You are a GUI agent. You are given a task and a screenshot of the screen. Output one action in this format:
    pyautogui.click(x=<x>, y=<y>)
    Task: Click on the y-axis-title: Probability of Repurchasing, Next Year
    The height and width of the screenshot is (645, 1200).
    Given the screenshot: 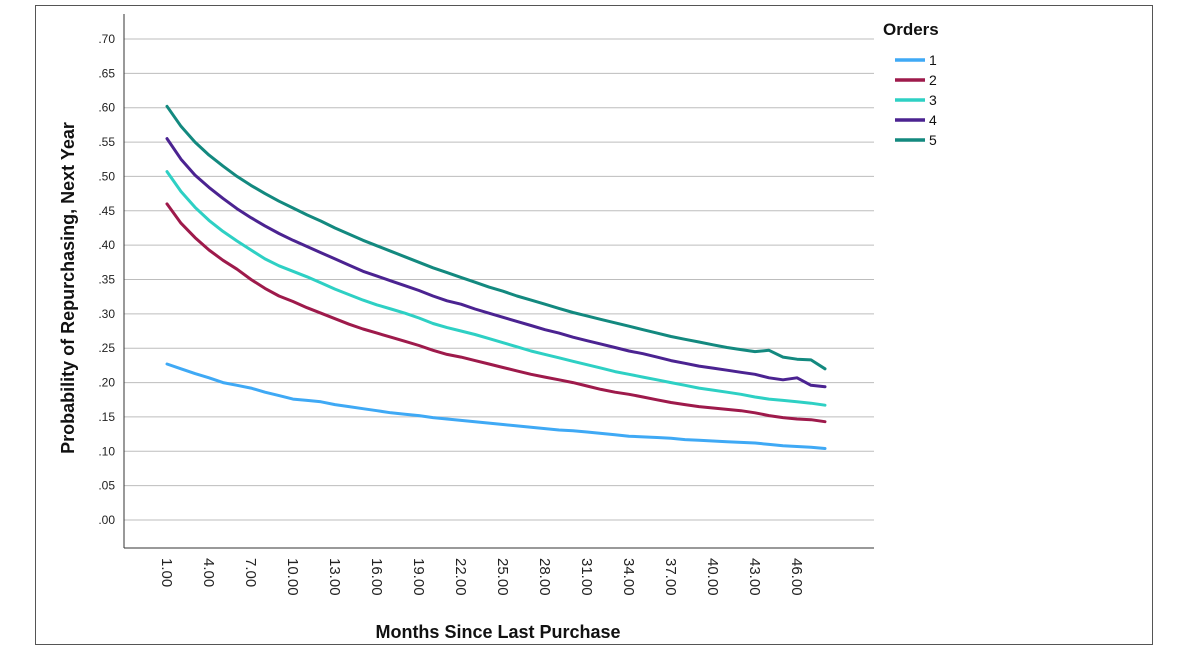 What is the action you would take?
    pyautogui.click(x=68, y=288)
    